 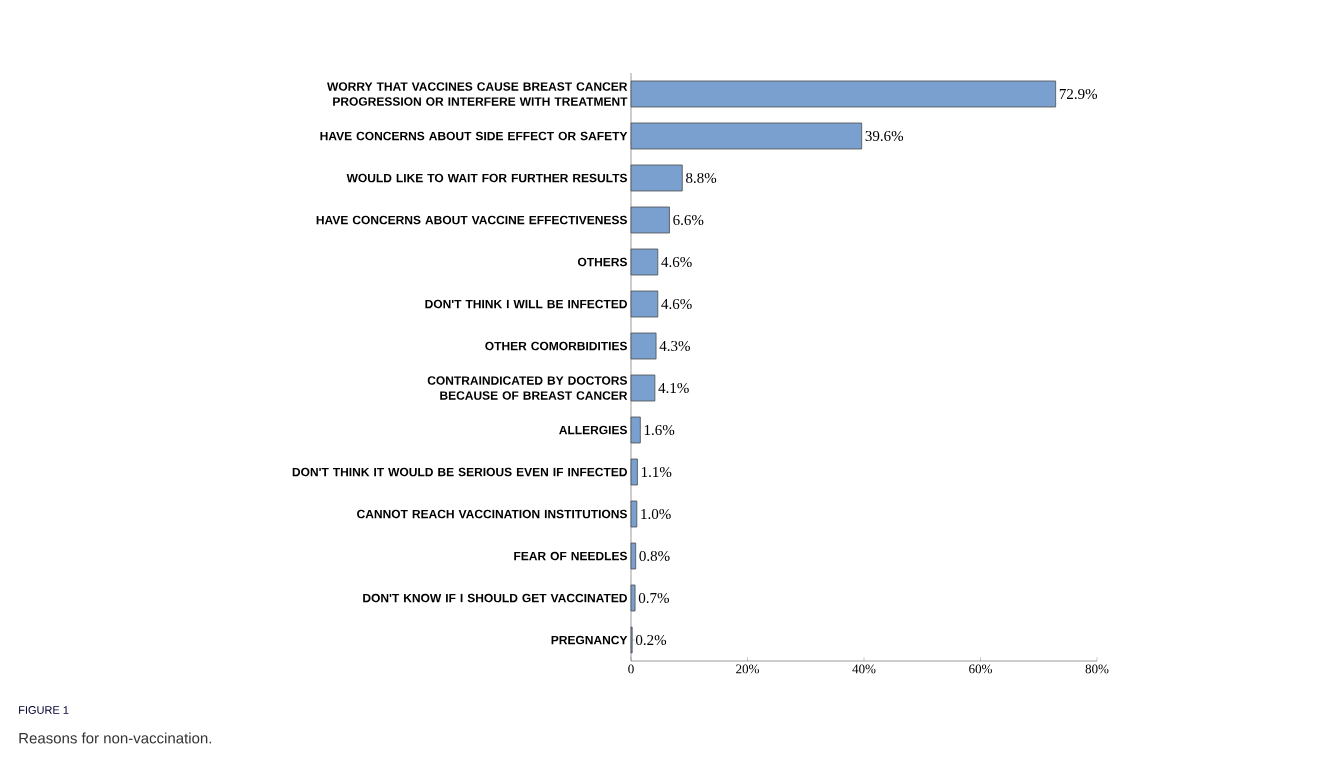 I want to click on y-tick-label: WOULD LIKE TO WAIT FOR FURTHER RESULTS, so click(x=487, y=178).